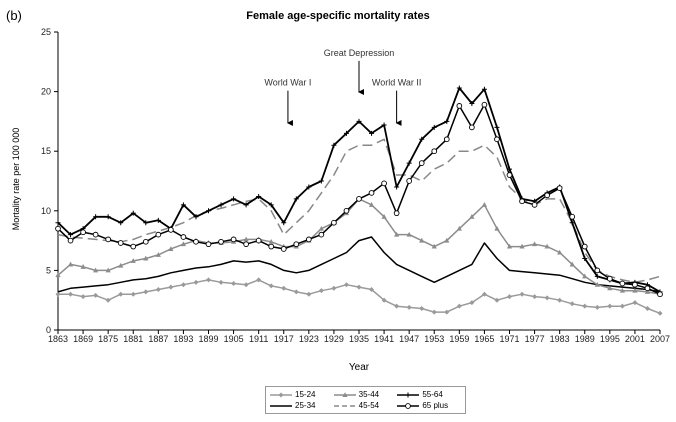 The width and height of the screenshot is (676, 422). I want to click on x-tick-label: 1923, so click(309, 339).